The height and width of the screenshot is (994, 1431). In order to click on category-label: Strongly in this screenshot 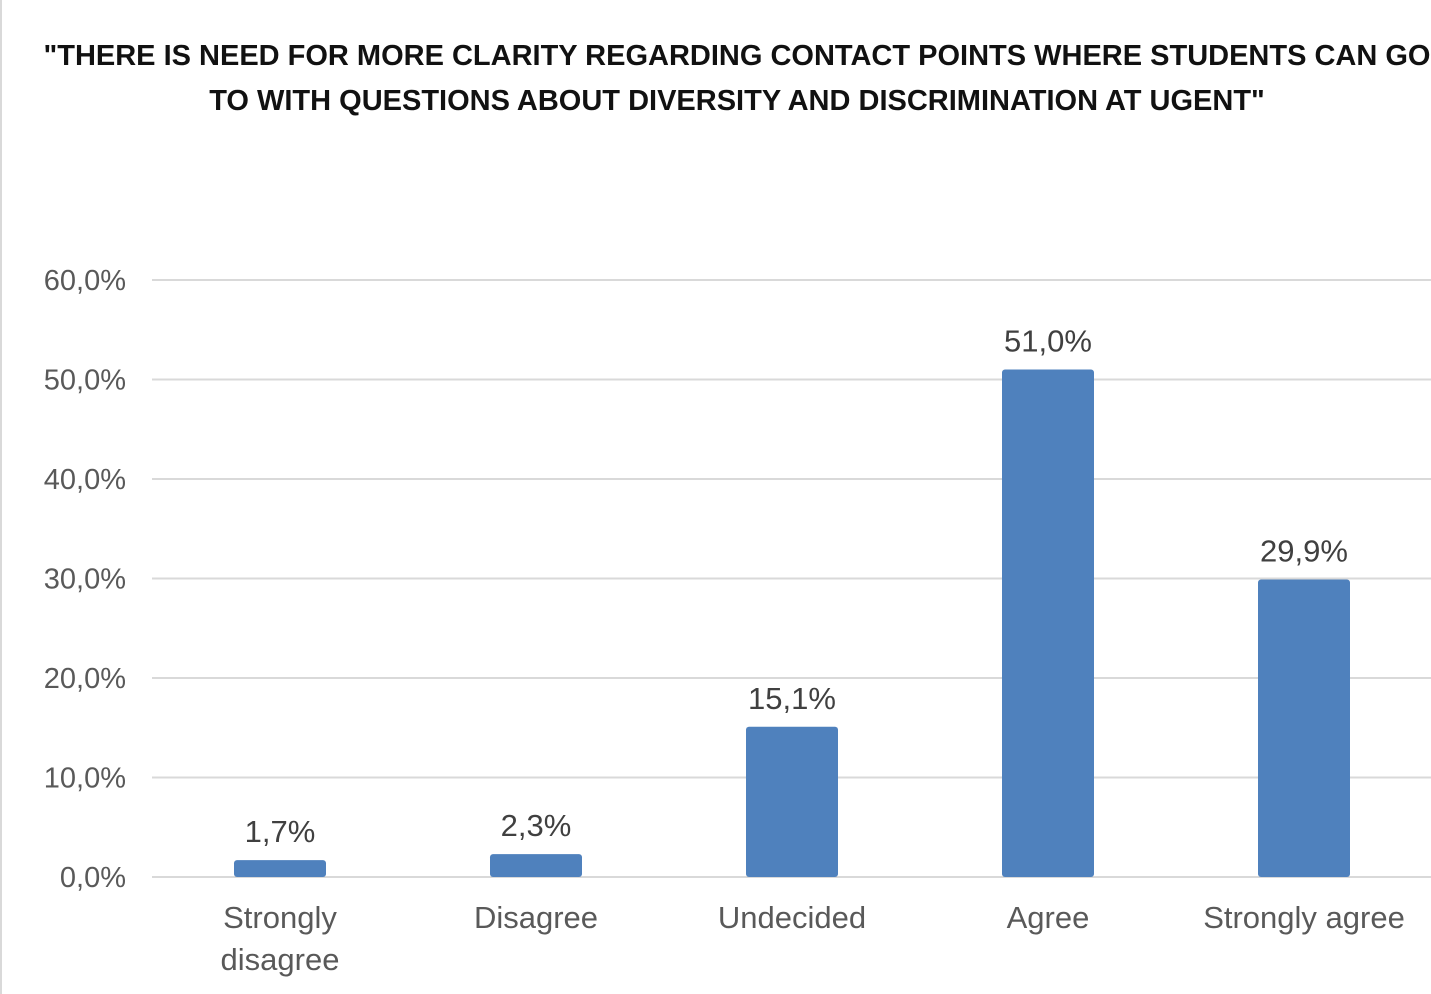, I will do `click(280, 917)`.